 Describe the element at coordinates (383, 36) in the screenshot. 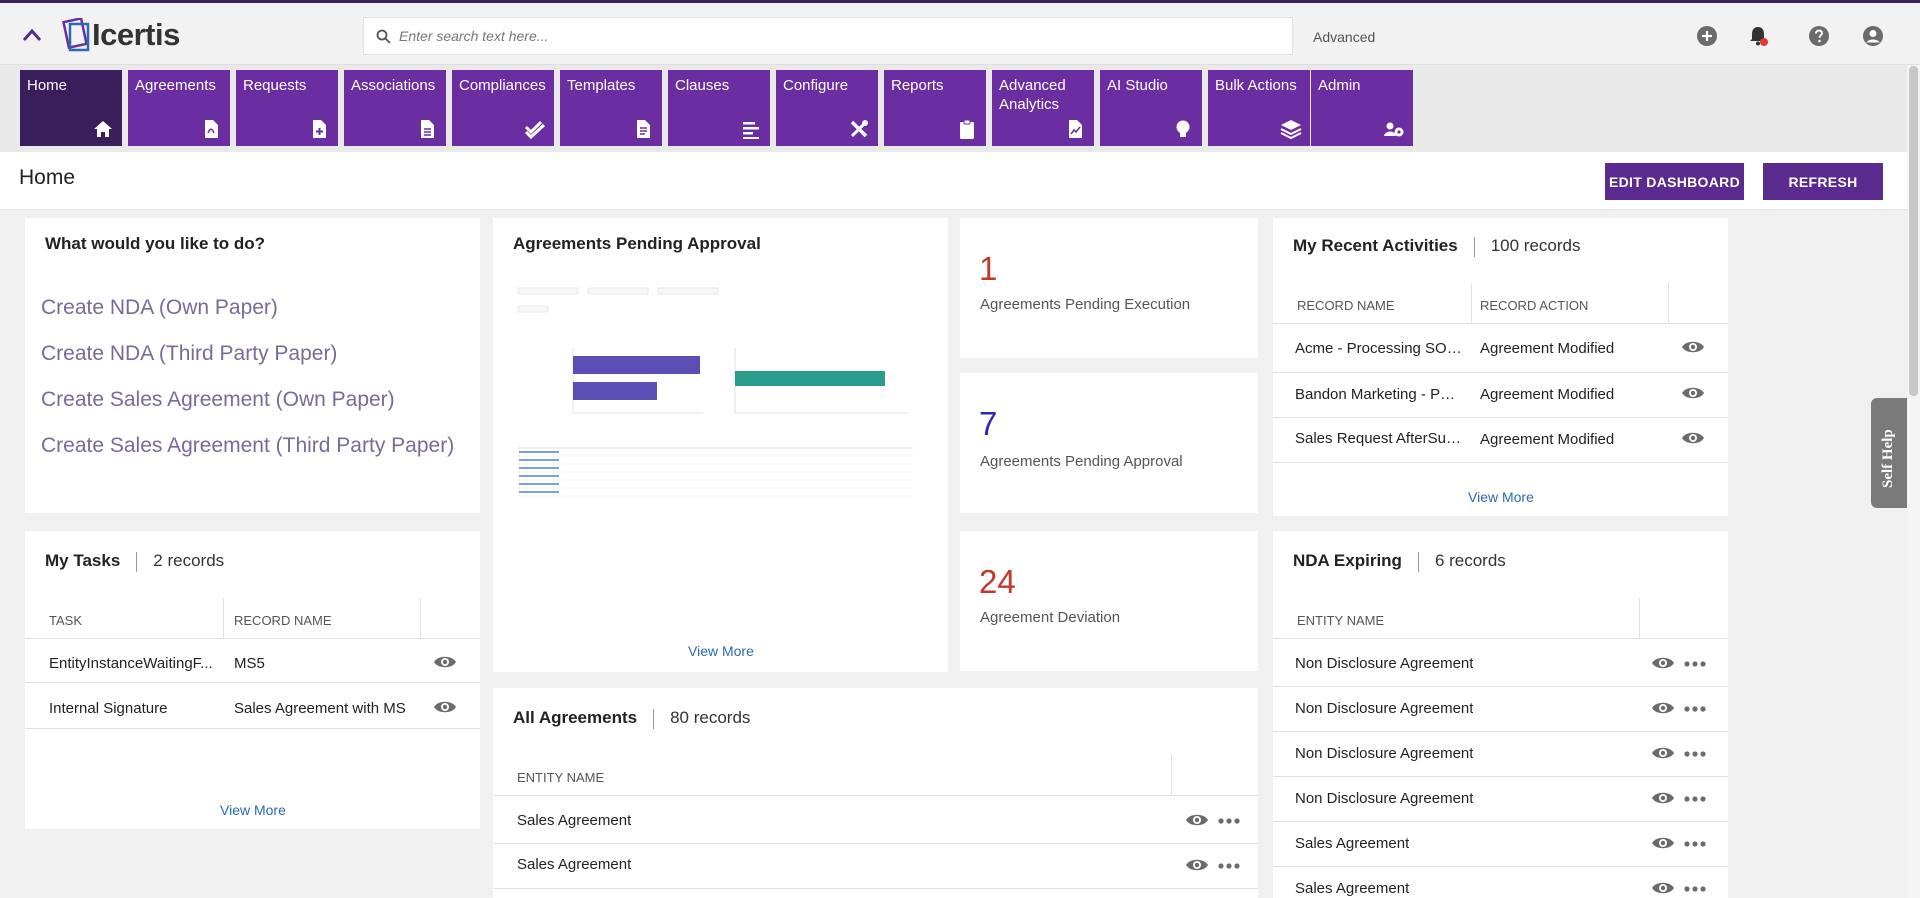

I see `search-icon` at that location.